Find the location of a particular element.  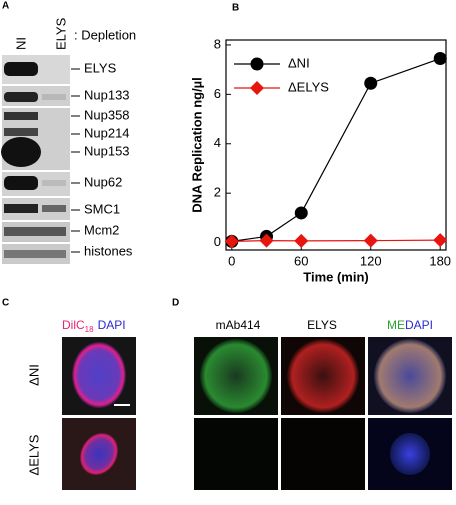

stain: ELYS is located at coordinates (322, 325).